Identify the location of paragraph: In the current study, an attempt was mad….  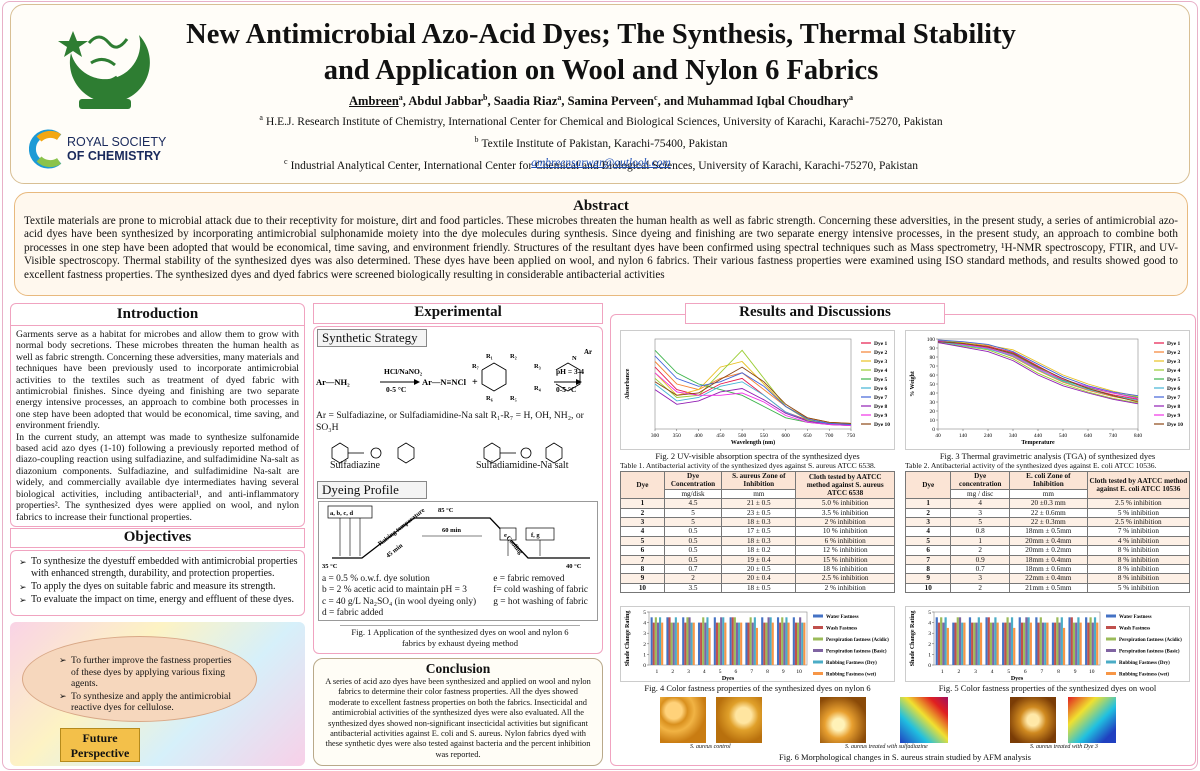
(157, 477).